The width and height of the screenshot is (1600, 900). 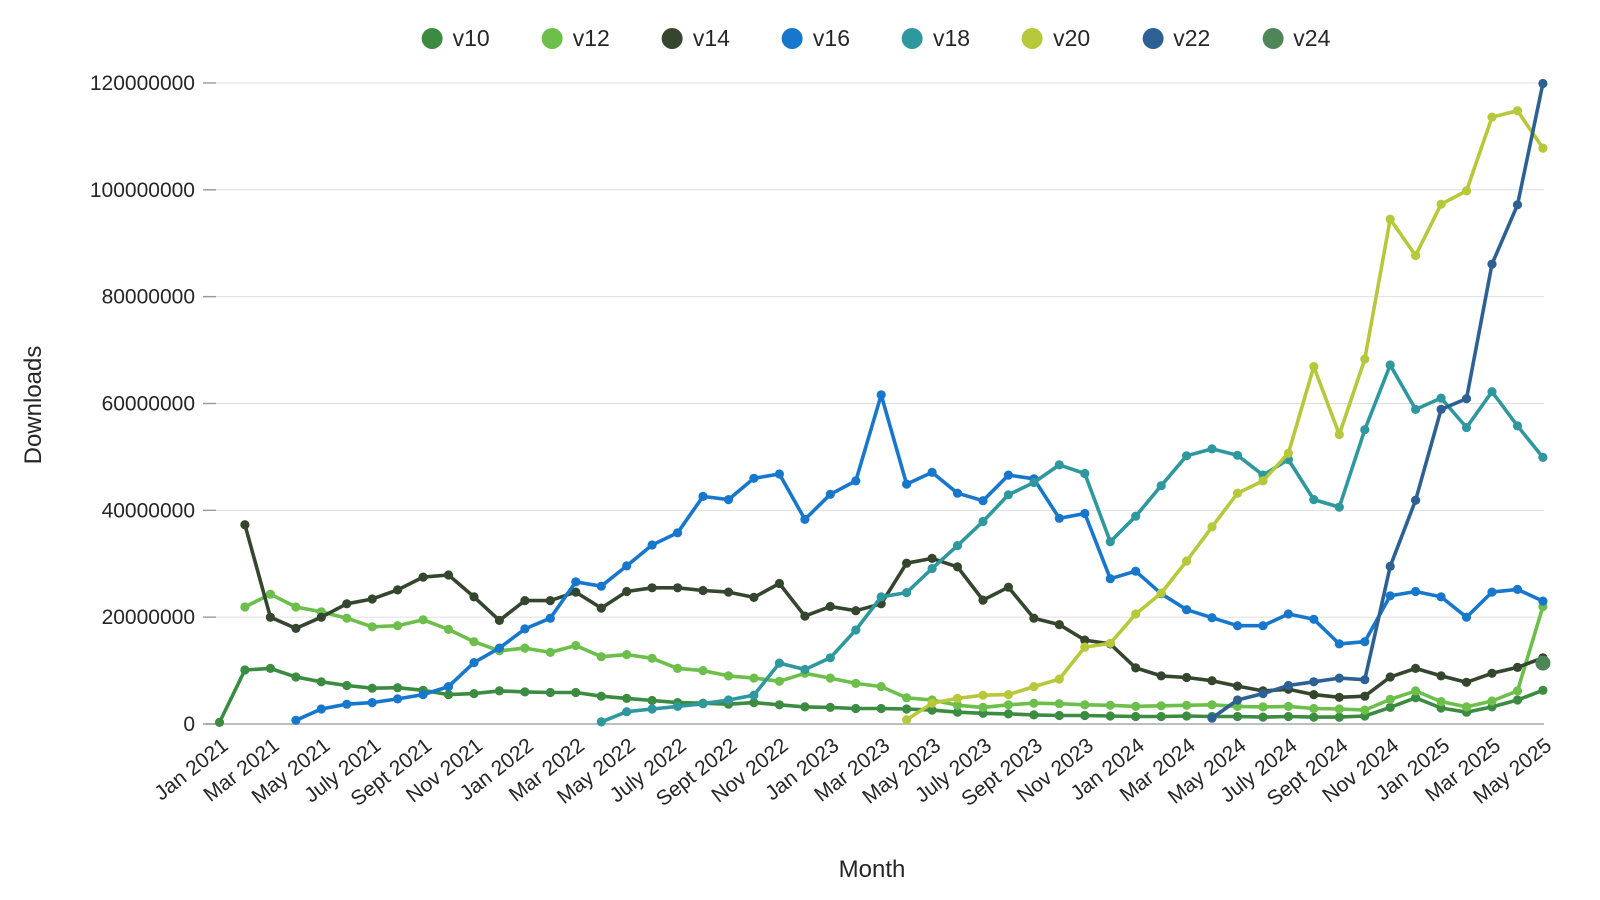 What do you see at coordinates (1339, 644) in the screenshot?
I see `point-v16-Sept-2024` at bounding box center [1339, 644].